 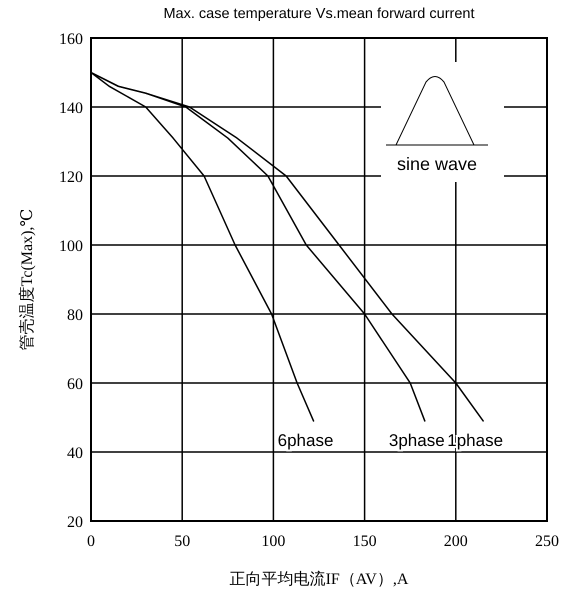 What do you see at coordinates (547, 541) in the screenshot?
I see `x-tick-label: 250` at bounding box center [547, 541].